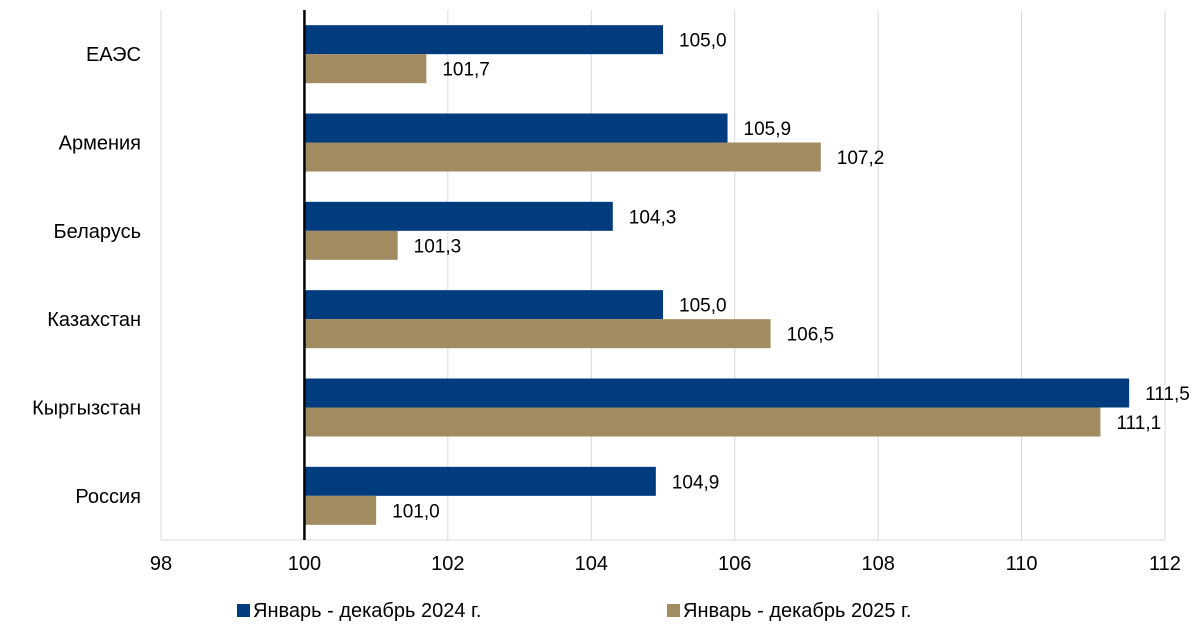 This screenshot has width=1192, height=626. I want to click on category-label: Армения, so click(100, 144).